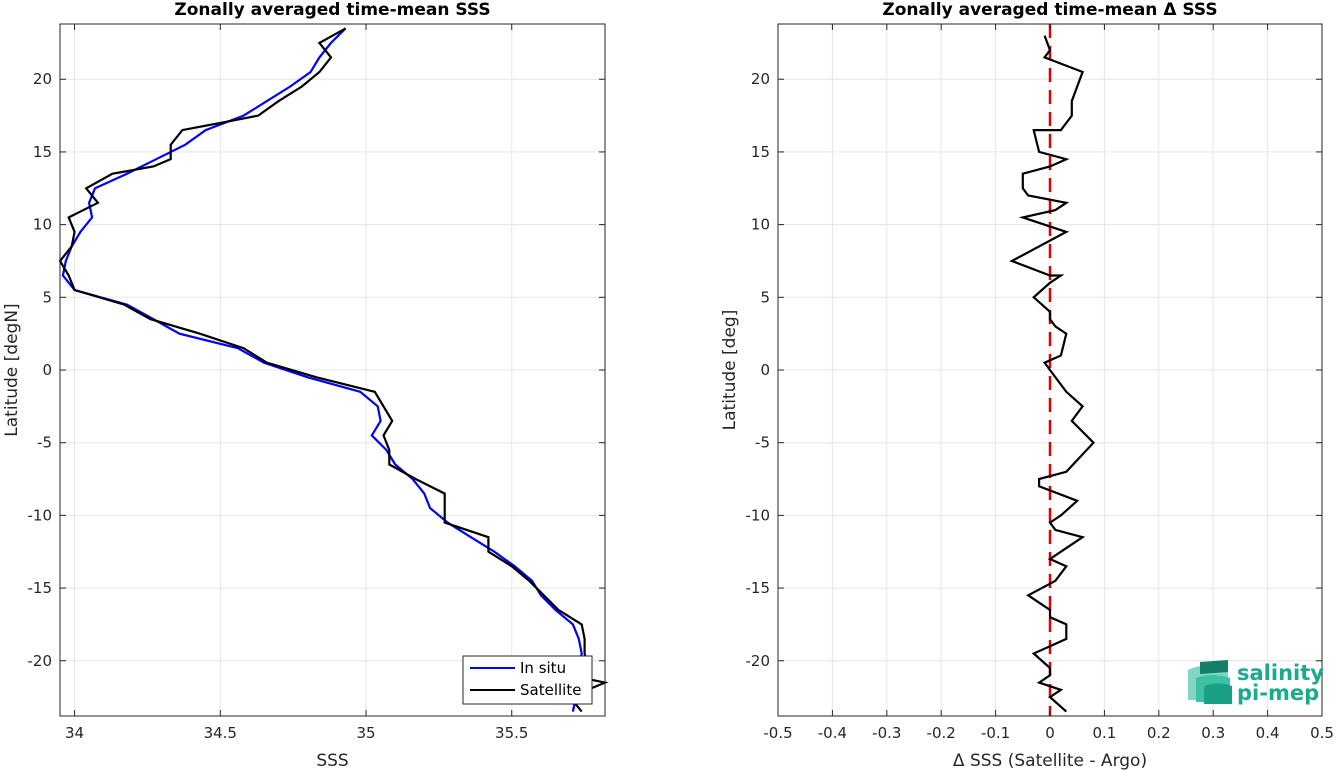 The image size is (1336, 770). What do you see at coordinates (1213, 733) in the screenshot?
I see `right-xtick-label-8: 0.3` at bounding box center [1213, 733].